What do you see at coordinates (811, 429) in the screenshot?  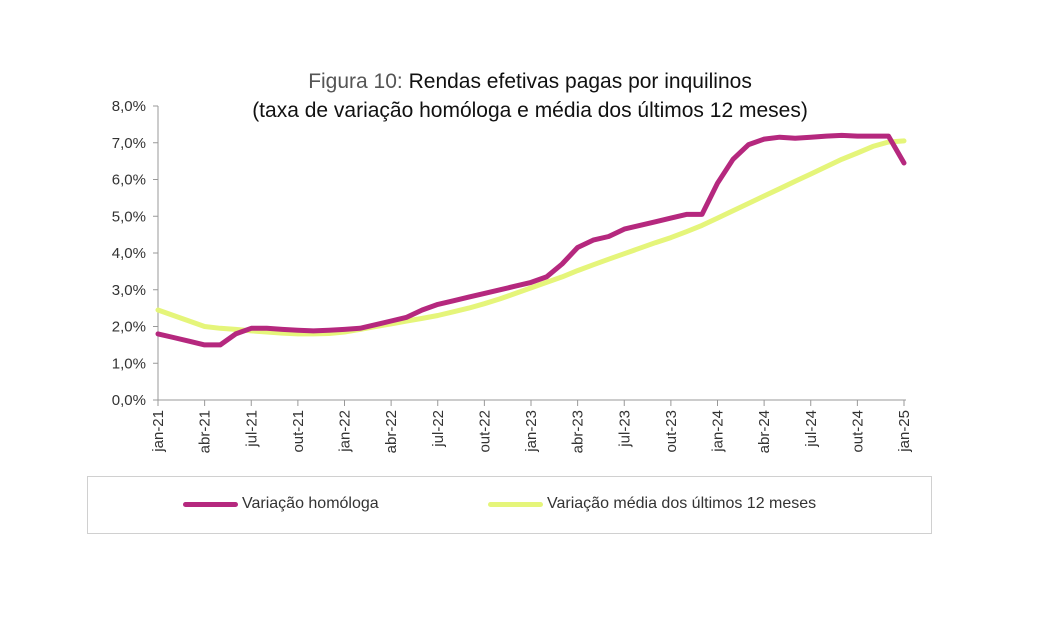 I see `x-tick-label: jul-24` at bounding box center [811, 429].